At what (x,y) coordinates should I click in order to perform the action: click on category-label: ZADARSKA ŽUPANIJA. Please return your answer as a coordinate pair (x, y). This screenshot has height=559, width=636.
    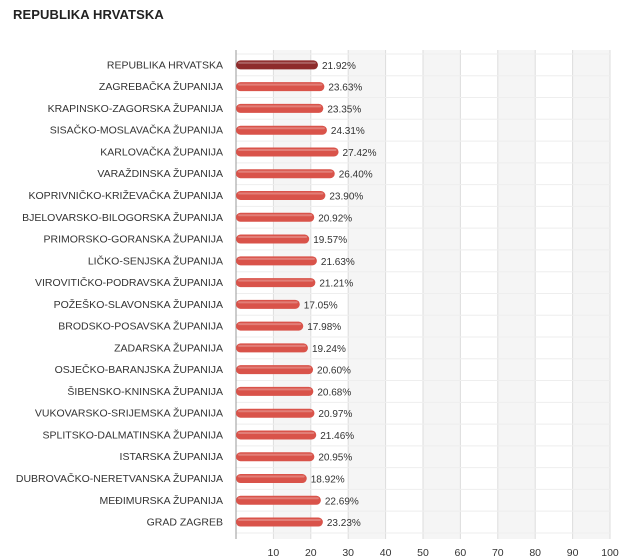
    Looking at the image, I should click on (168, 347).